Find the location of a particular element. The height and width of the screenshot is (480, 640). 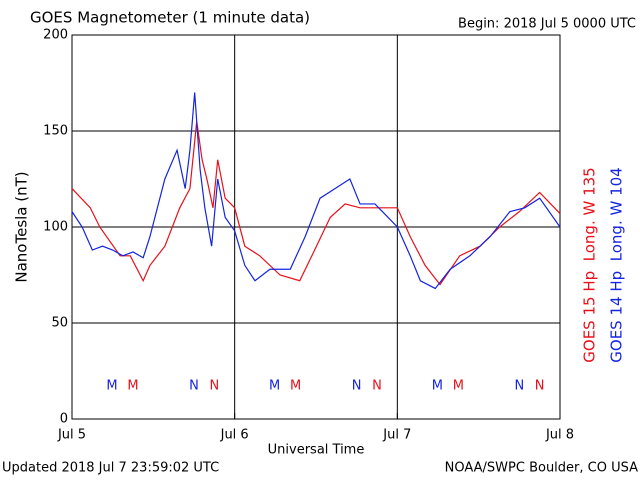

y-tick-label: 50 is located at coordinates (59, 323).